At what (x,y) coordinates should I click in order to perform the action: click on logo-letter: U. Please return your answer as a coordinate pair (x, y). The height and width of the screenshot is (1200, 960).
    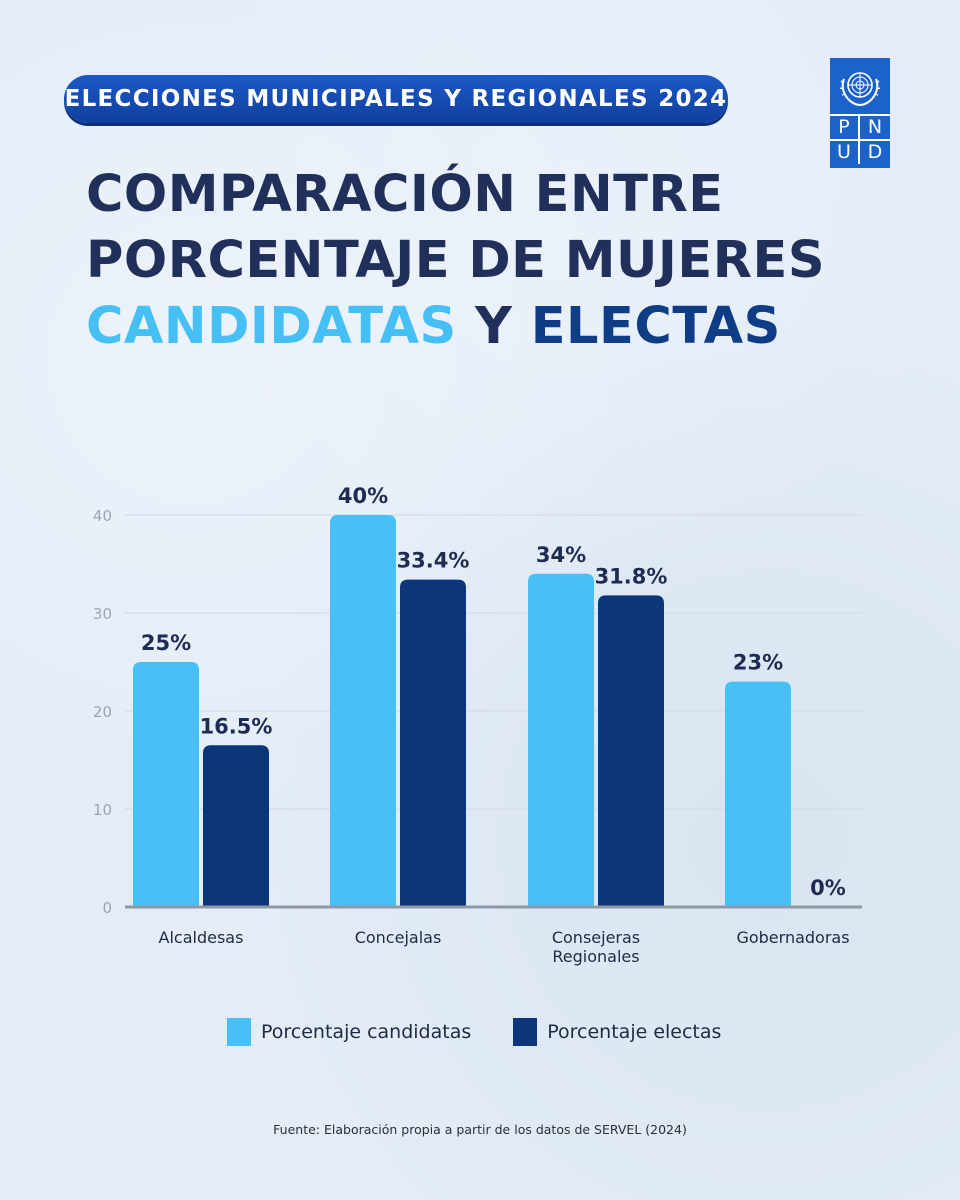
    Looking at the image, I should click on (845, 151).